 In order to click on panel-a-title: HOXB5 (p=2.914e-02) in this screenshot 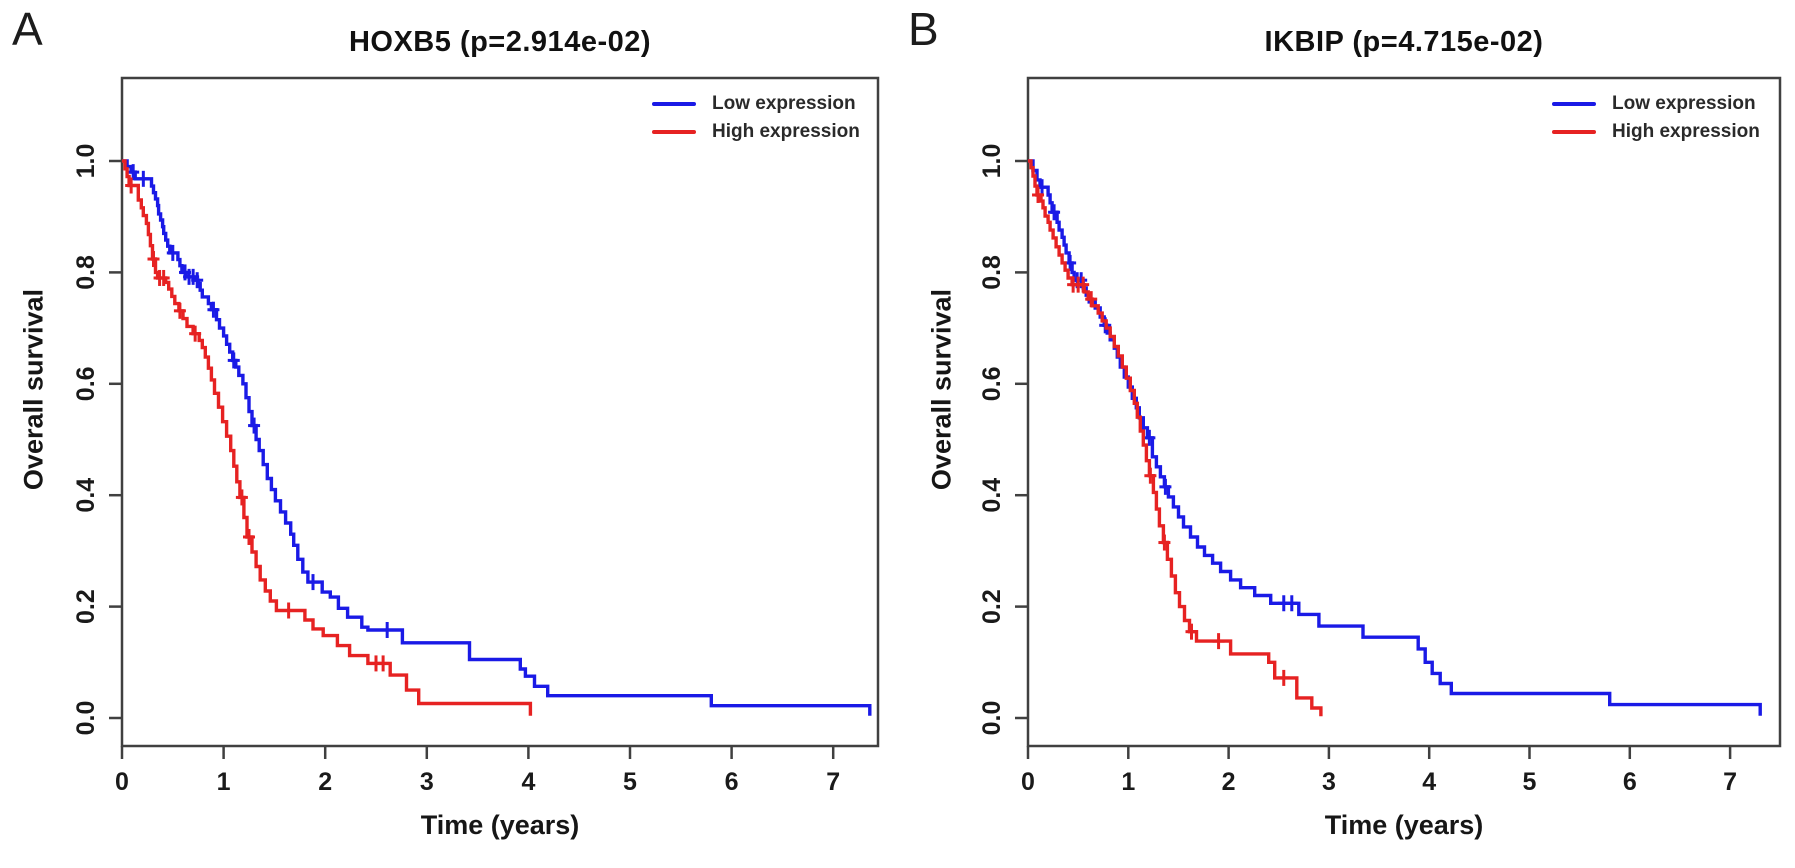, I will do `click(500, 42)`.